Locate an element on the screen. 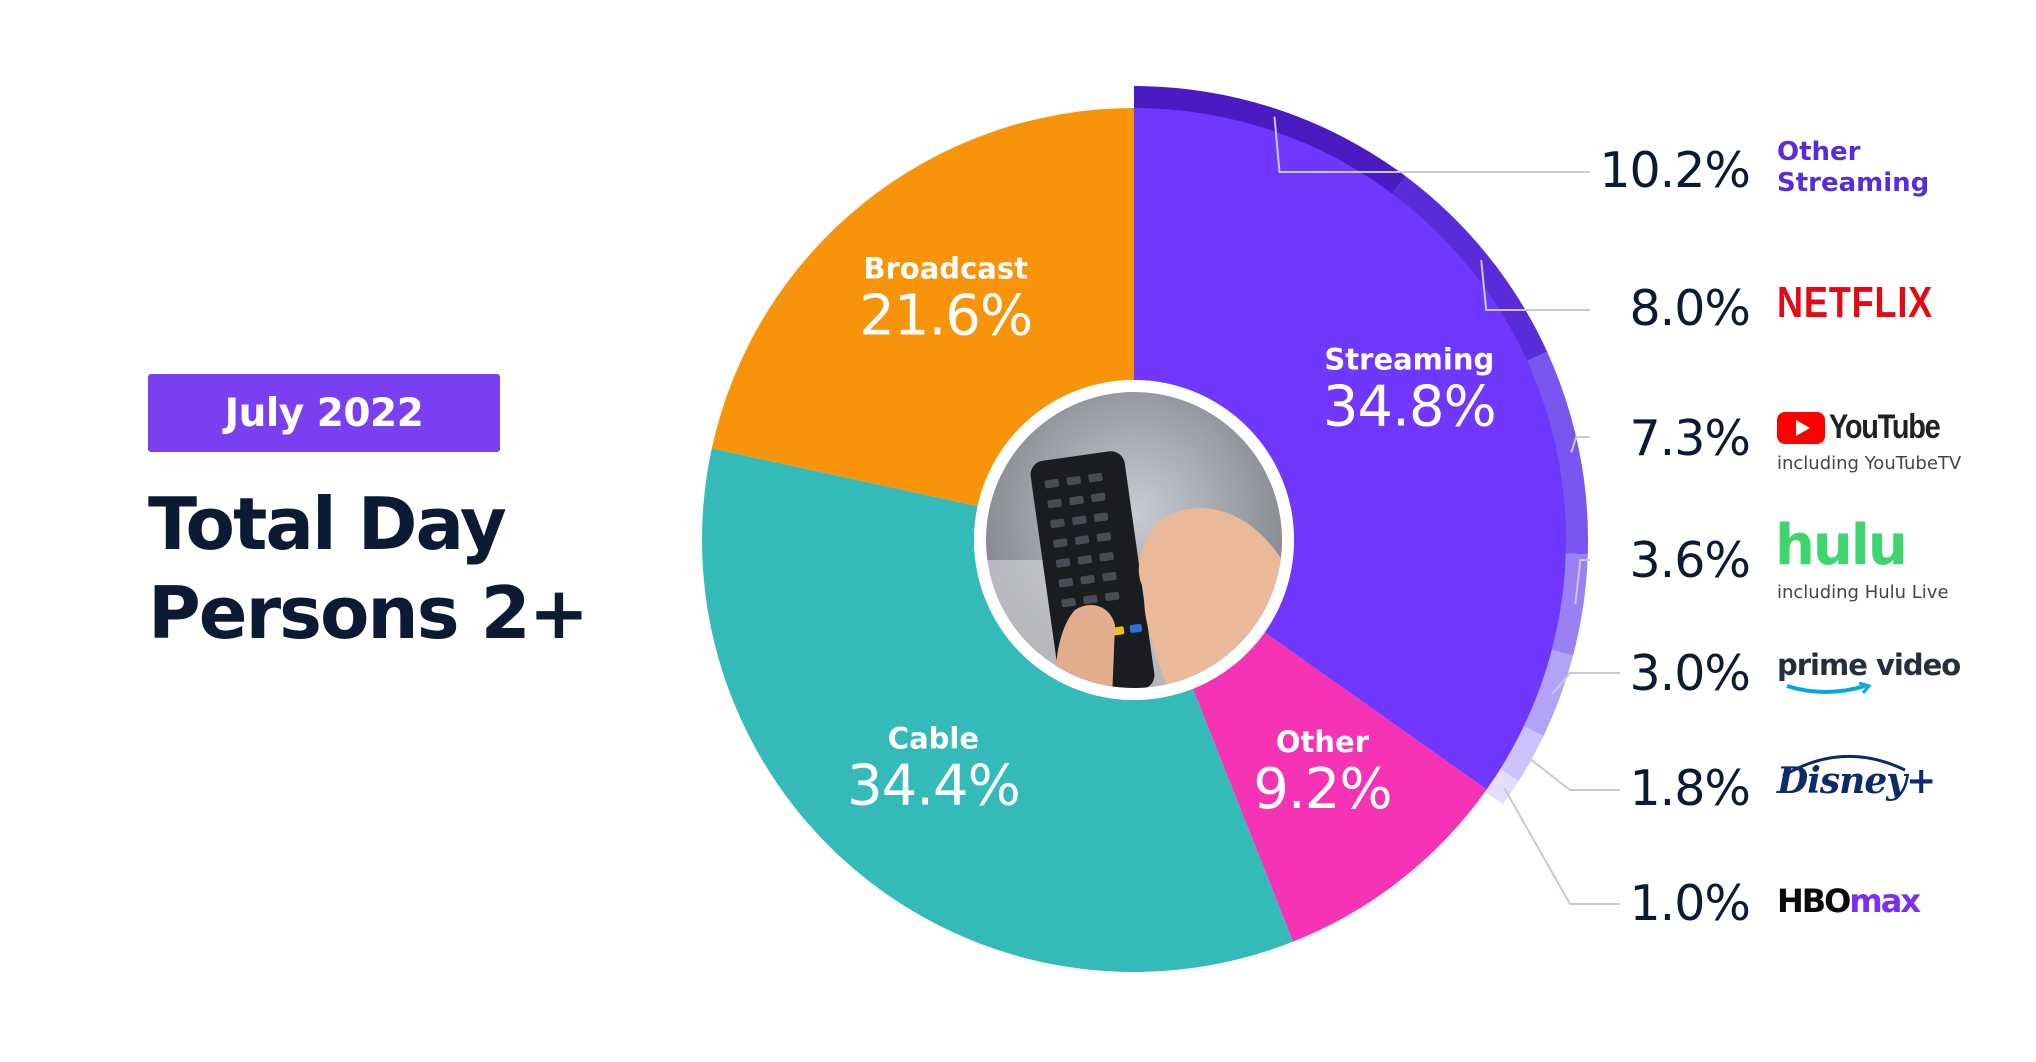  pct-netflix: 8.0% is located at coordinates (1690, 308).